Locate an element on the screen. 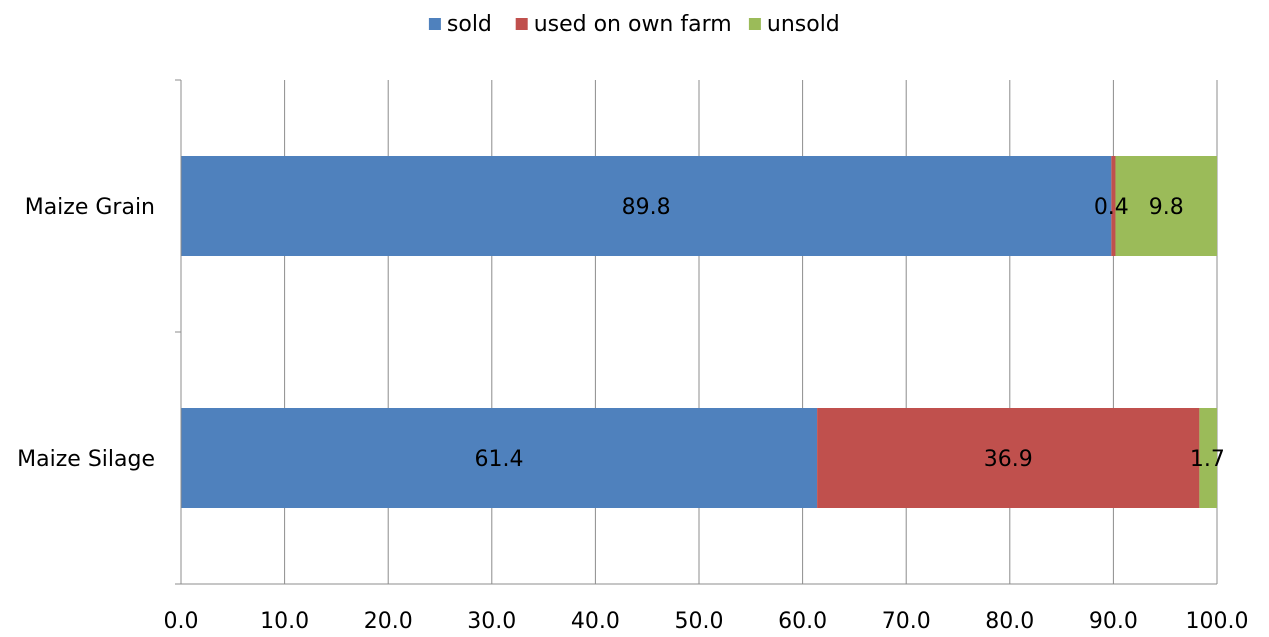 The width and height of the screenshot is (1269, 637). x-tick-label: 40.0 is located at coordinates (595, 621).